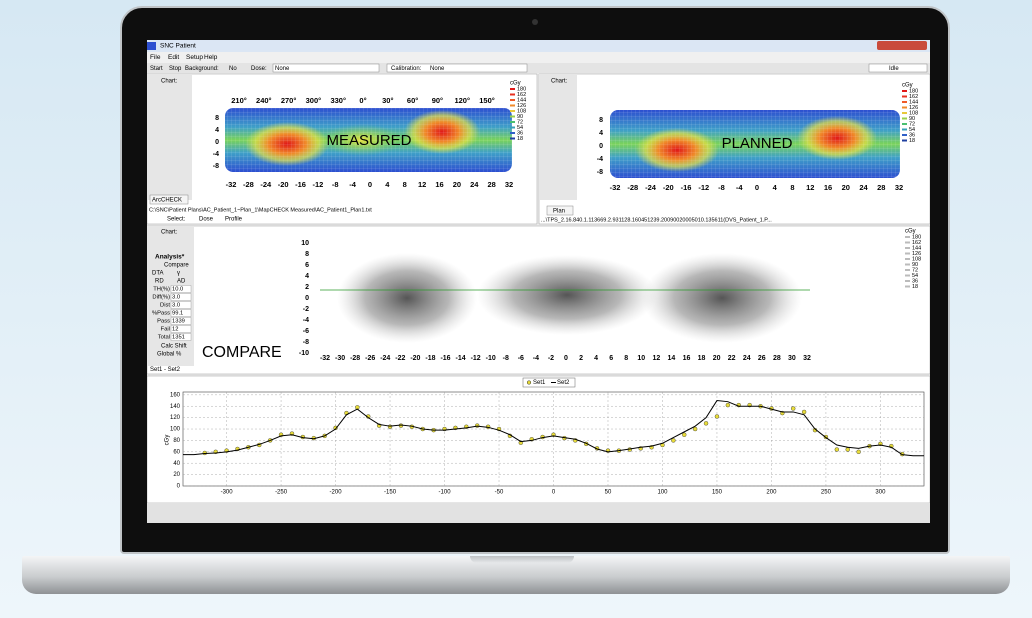 This screenshot has height=618, width=1032. I want to click on x-tick-label: -300, so click(227, 493).